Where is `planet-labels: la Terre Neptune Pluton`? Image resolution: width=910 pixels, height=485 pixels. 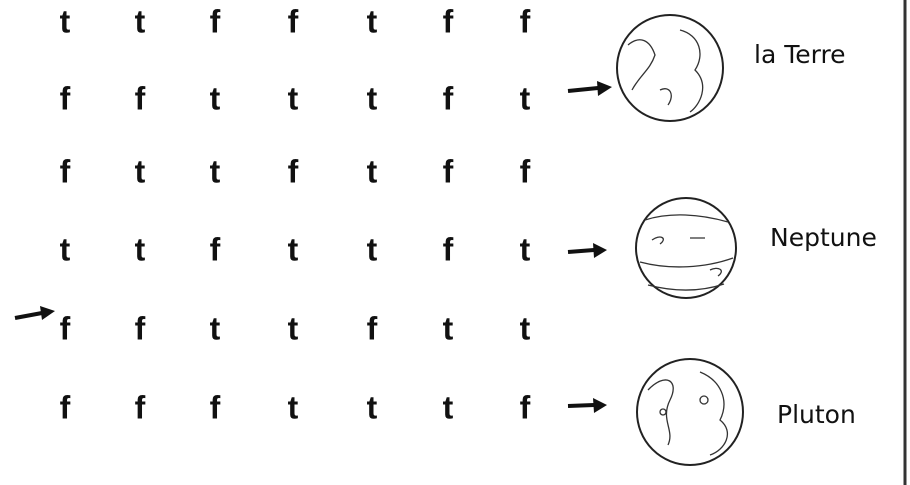
planet-labels: la Terre Neptune Pluton is located at coordinates (815, 234).